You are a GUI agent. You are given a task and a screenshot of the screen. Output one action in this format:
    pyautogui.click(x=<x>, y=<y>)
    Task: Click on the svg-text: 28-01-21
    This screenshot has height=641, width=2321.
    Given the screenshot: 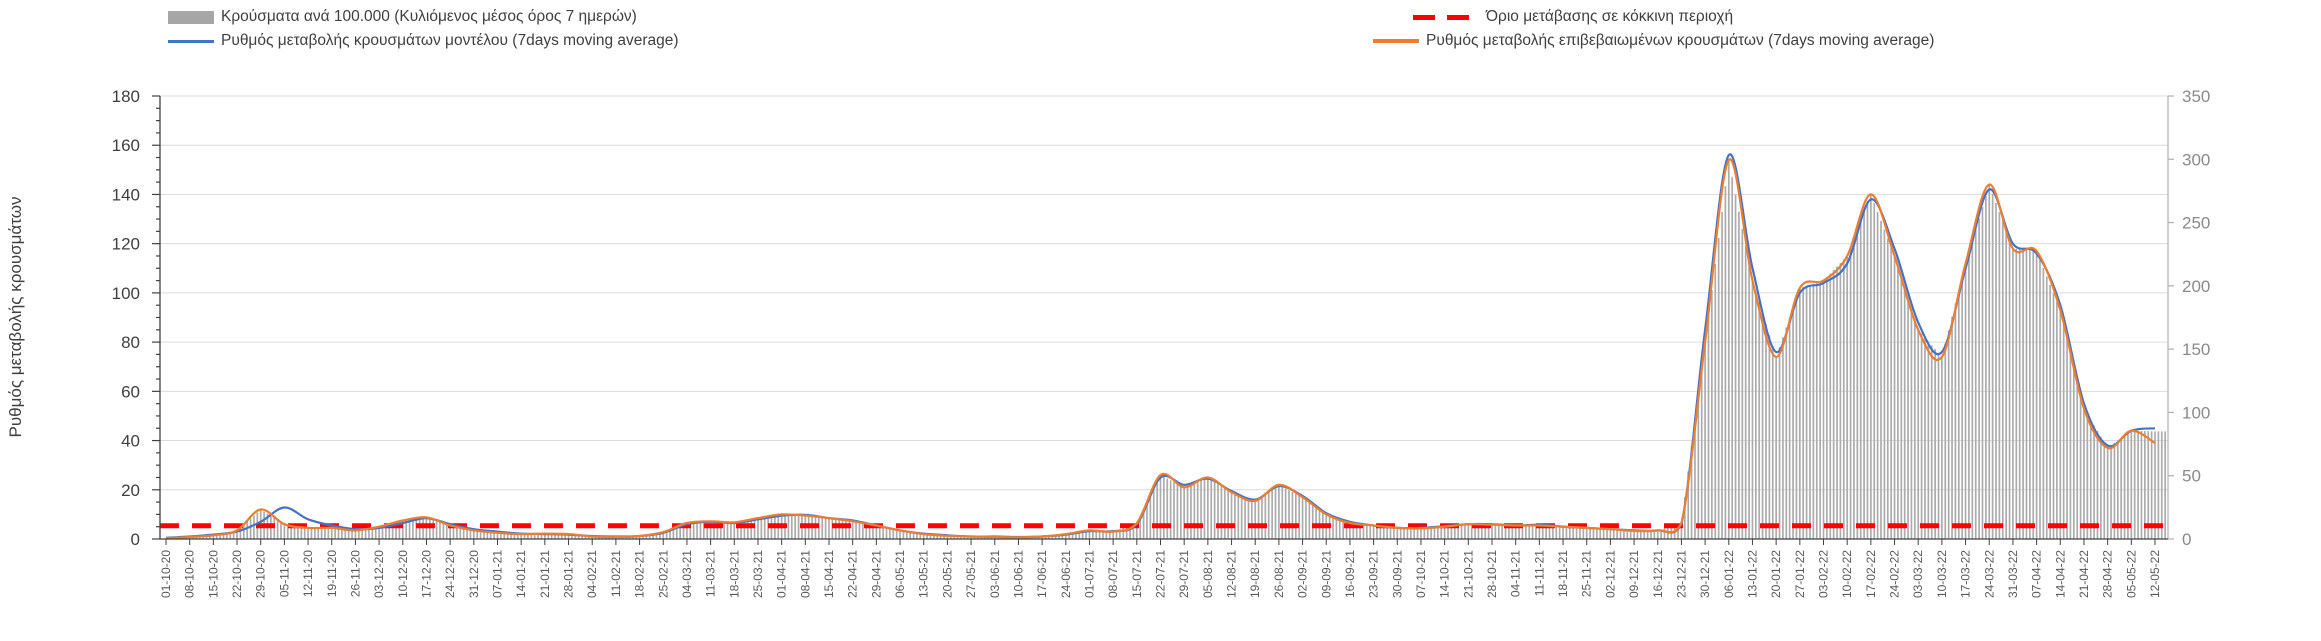 What is the action you would take?
    pyautogui.click(x=569, y=574)
    